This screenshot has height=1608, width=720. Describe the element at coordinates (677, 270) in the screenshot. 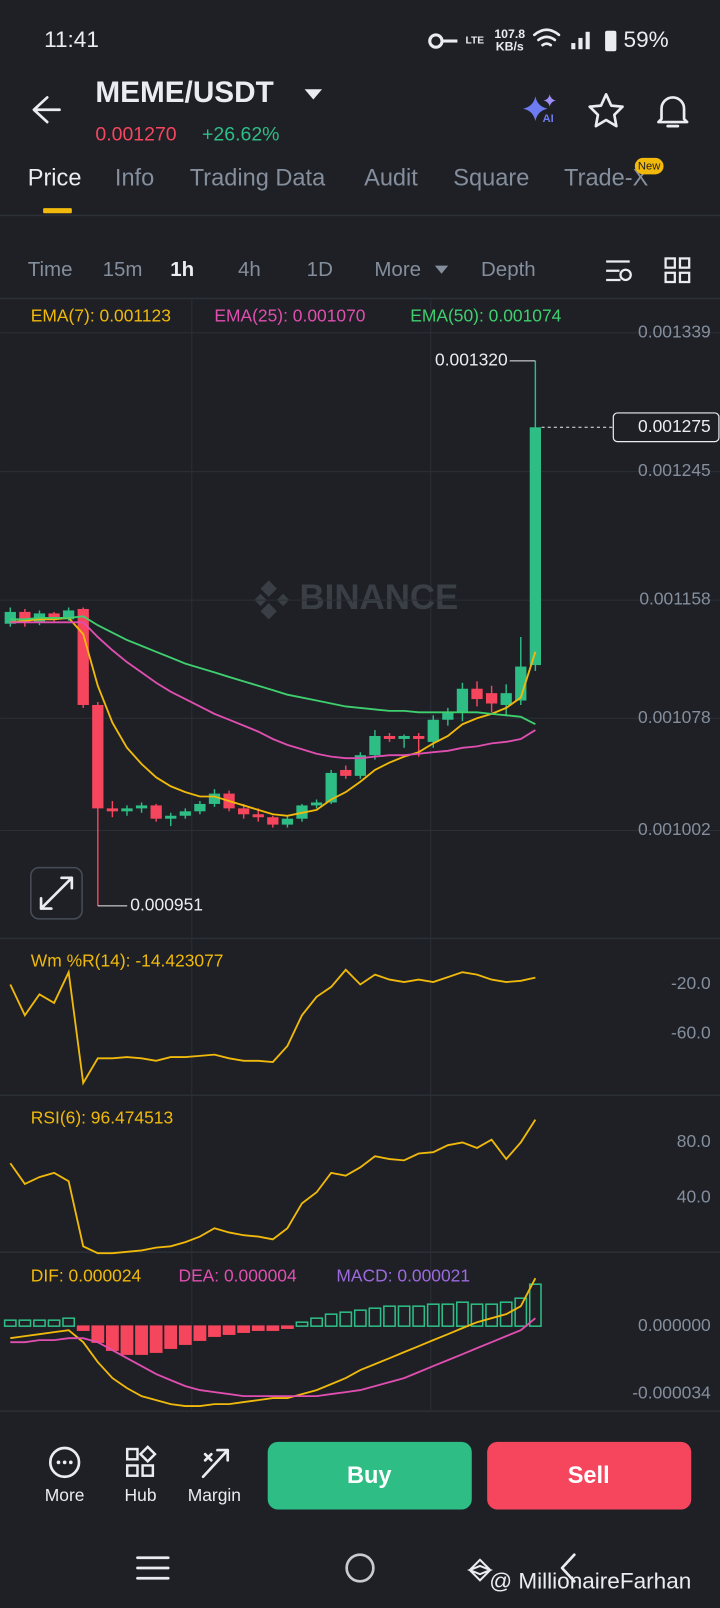

I see `layout-button` at that location.